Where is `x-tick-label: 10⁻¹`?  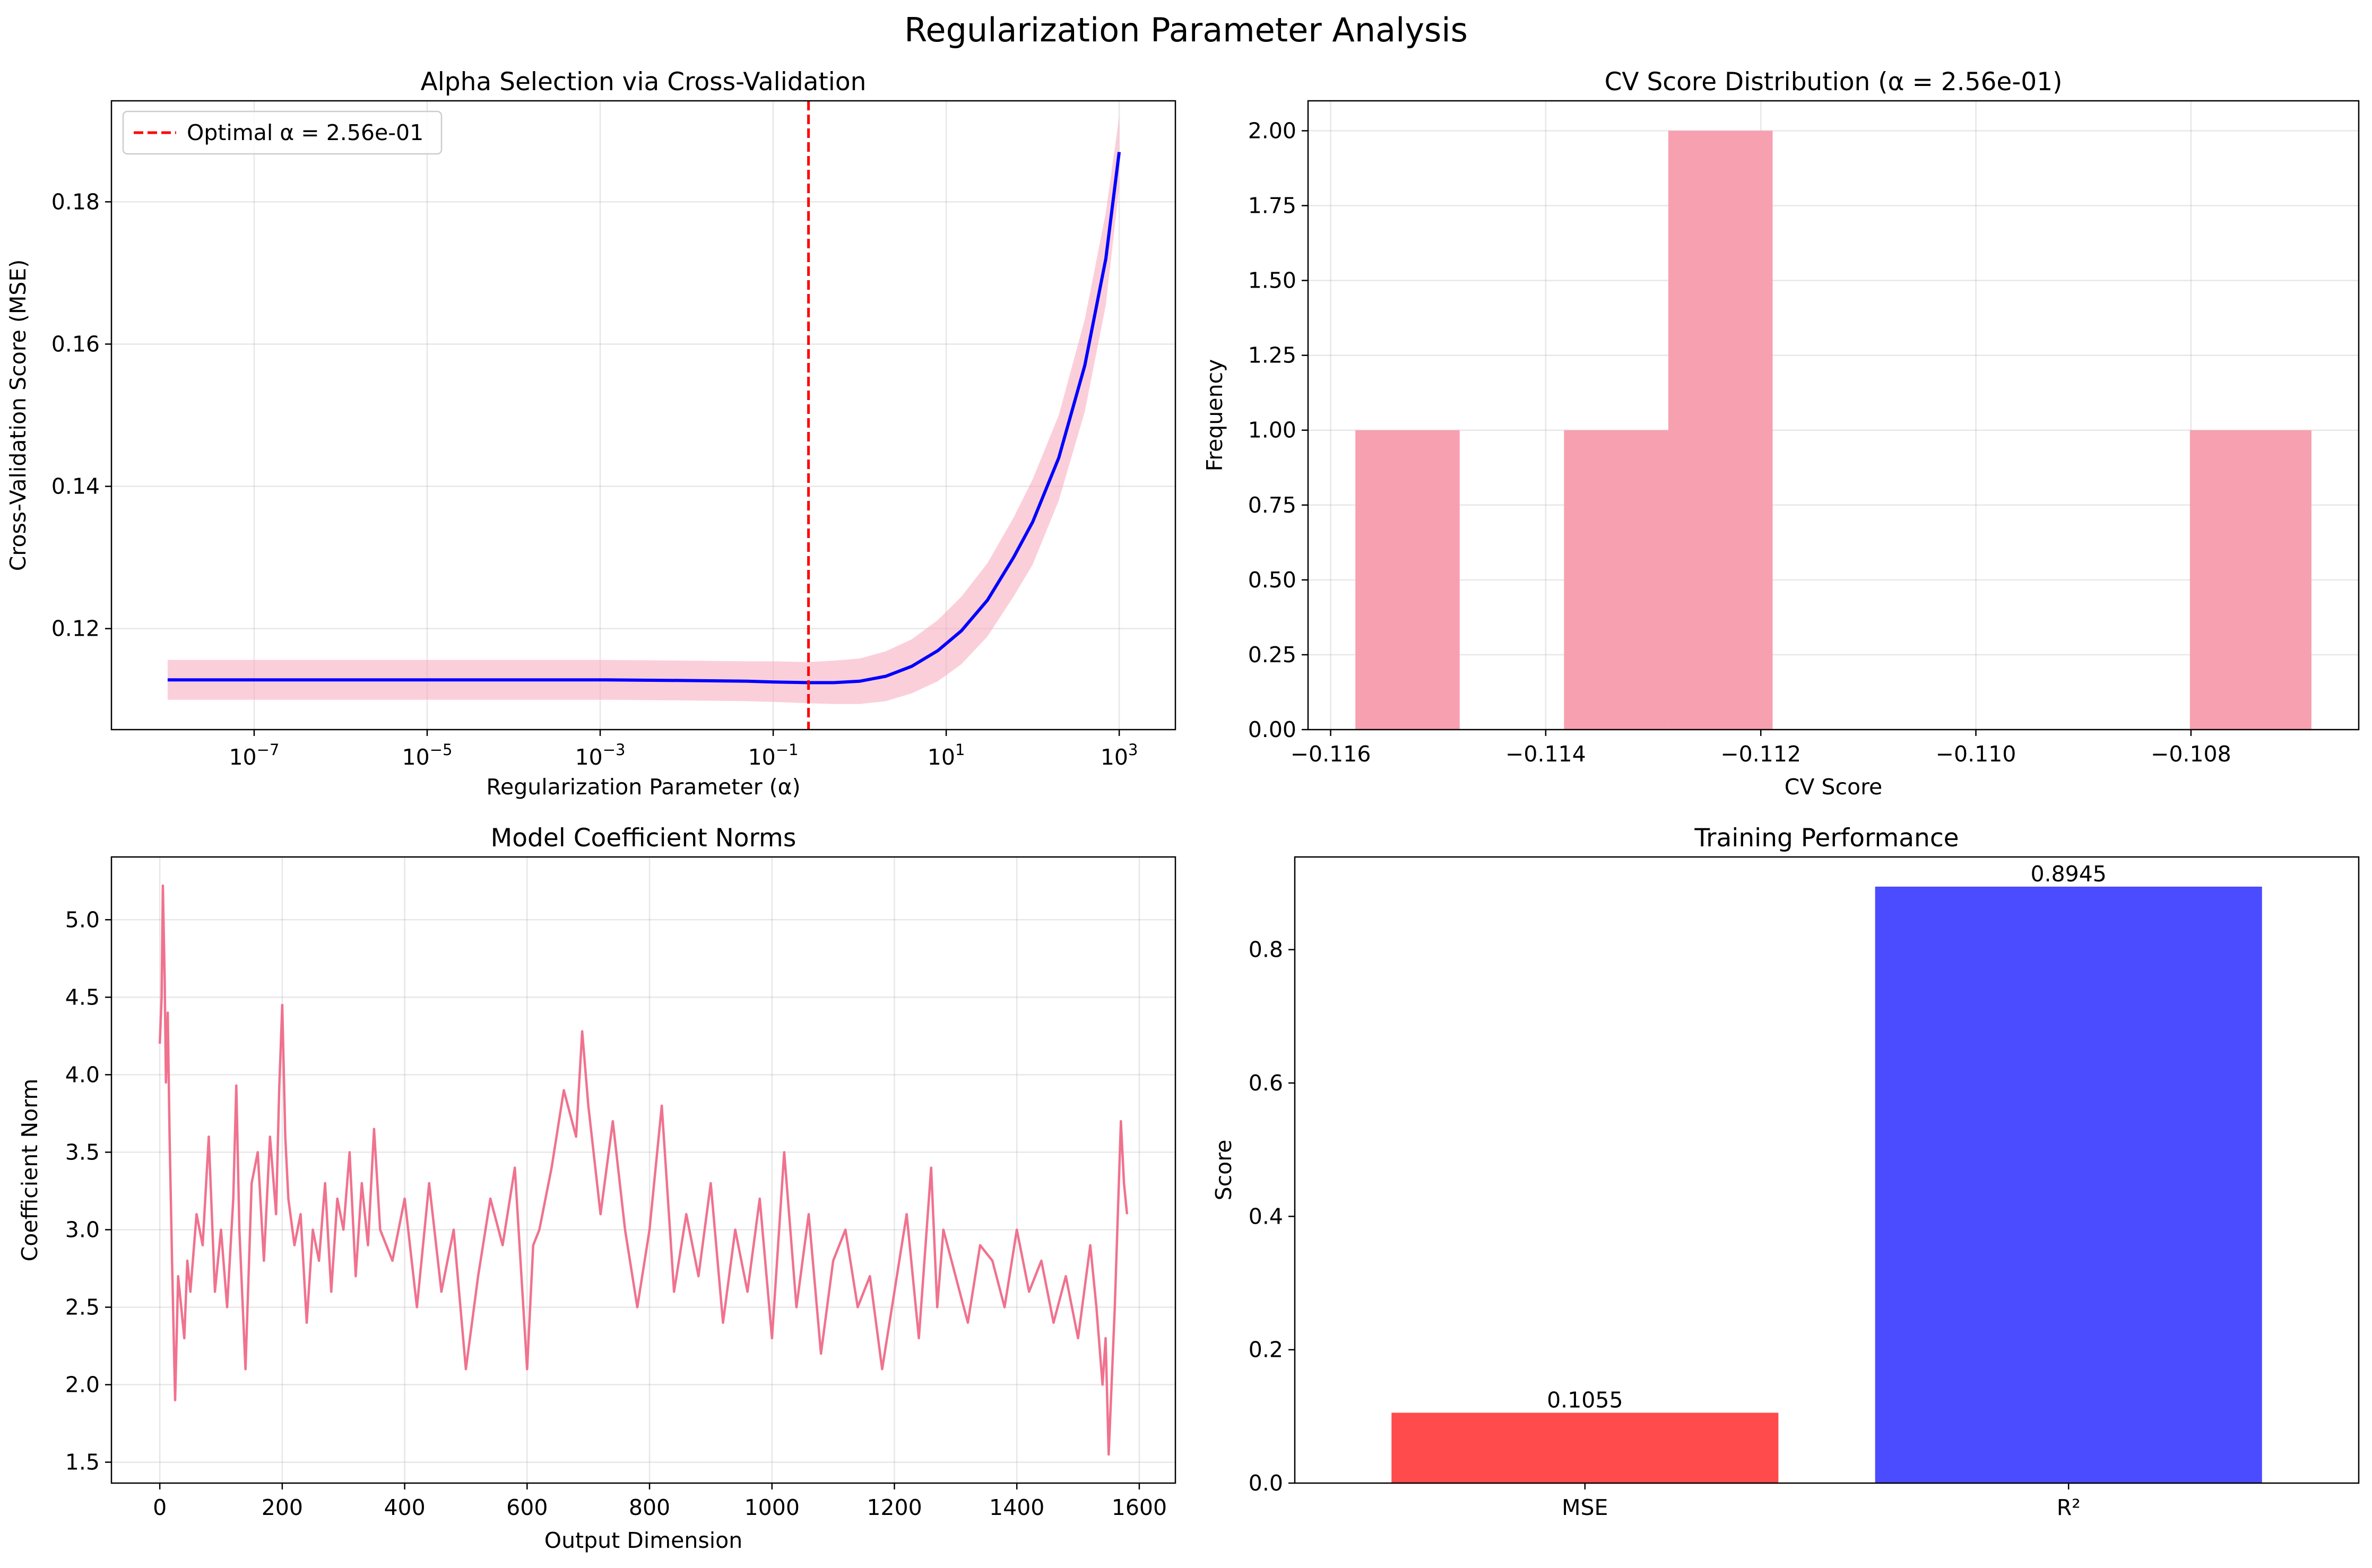
x-tick-label: 10⁻¹ is located at coordinates (773, 755).